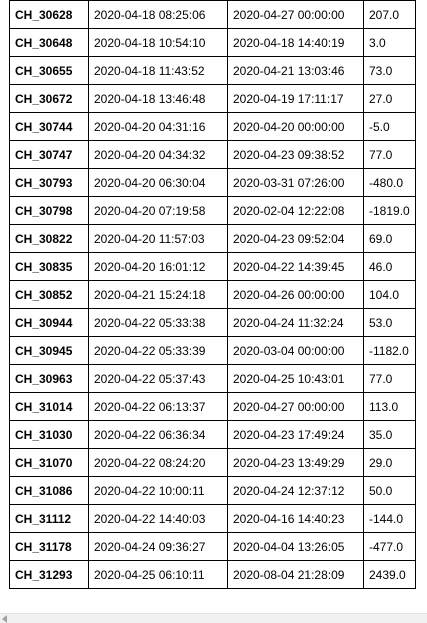 This screenshot has height=623, width=427. Describe the element at coordinates (389, 322) in the screenshot. I see `value-cell: 53.0` at that location.